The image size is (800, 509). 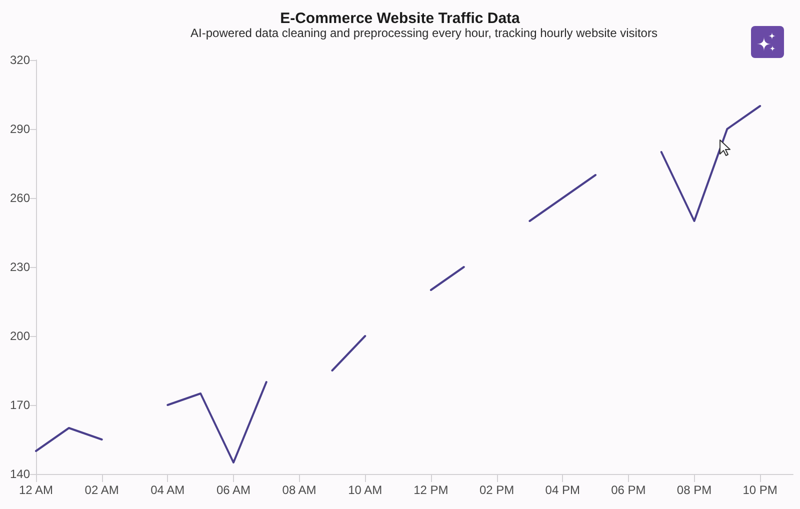 I want to click on x-tick-label: 12 AM, so click(x=36, y=490).